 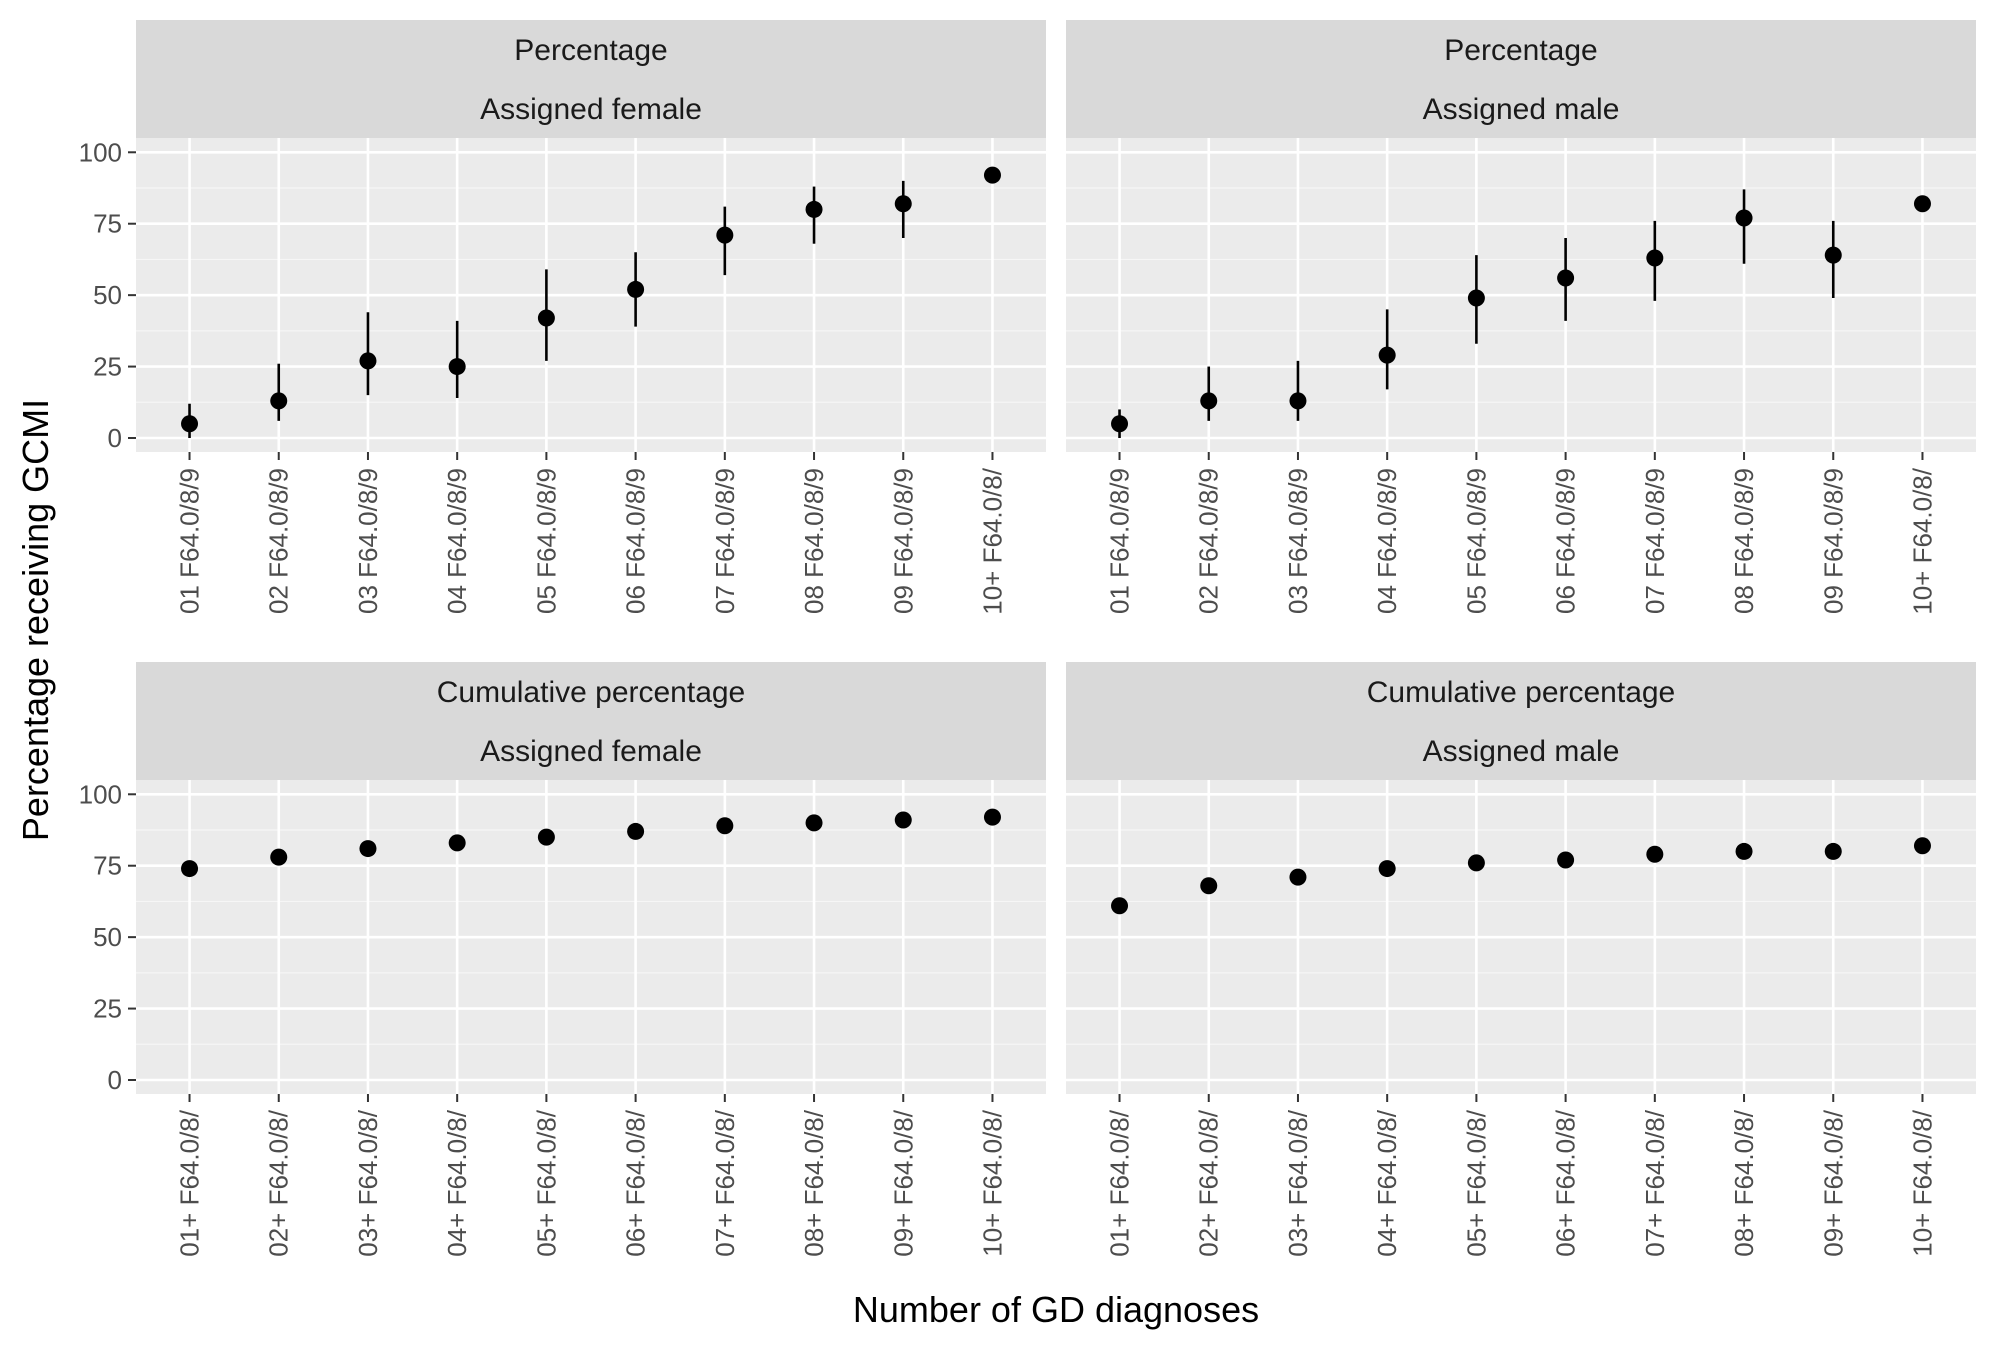 What do you see at coordinates (100, 152) in the screenshot?
I see `y-tick-label: 100` at bounding box center [100, 152].